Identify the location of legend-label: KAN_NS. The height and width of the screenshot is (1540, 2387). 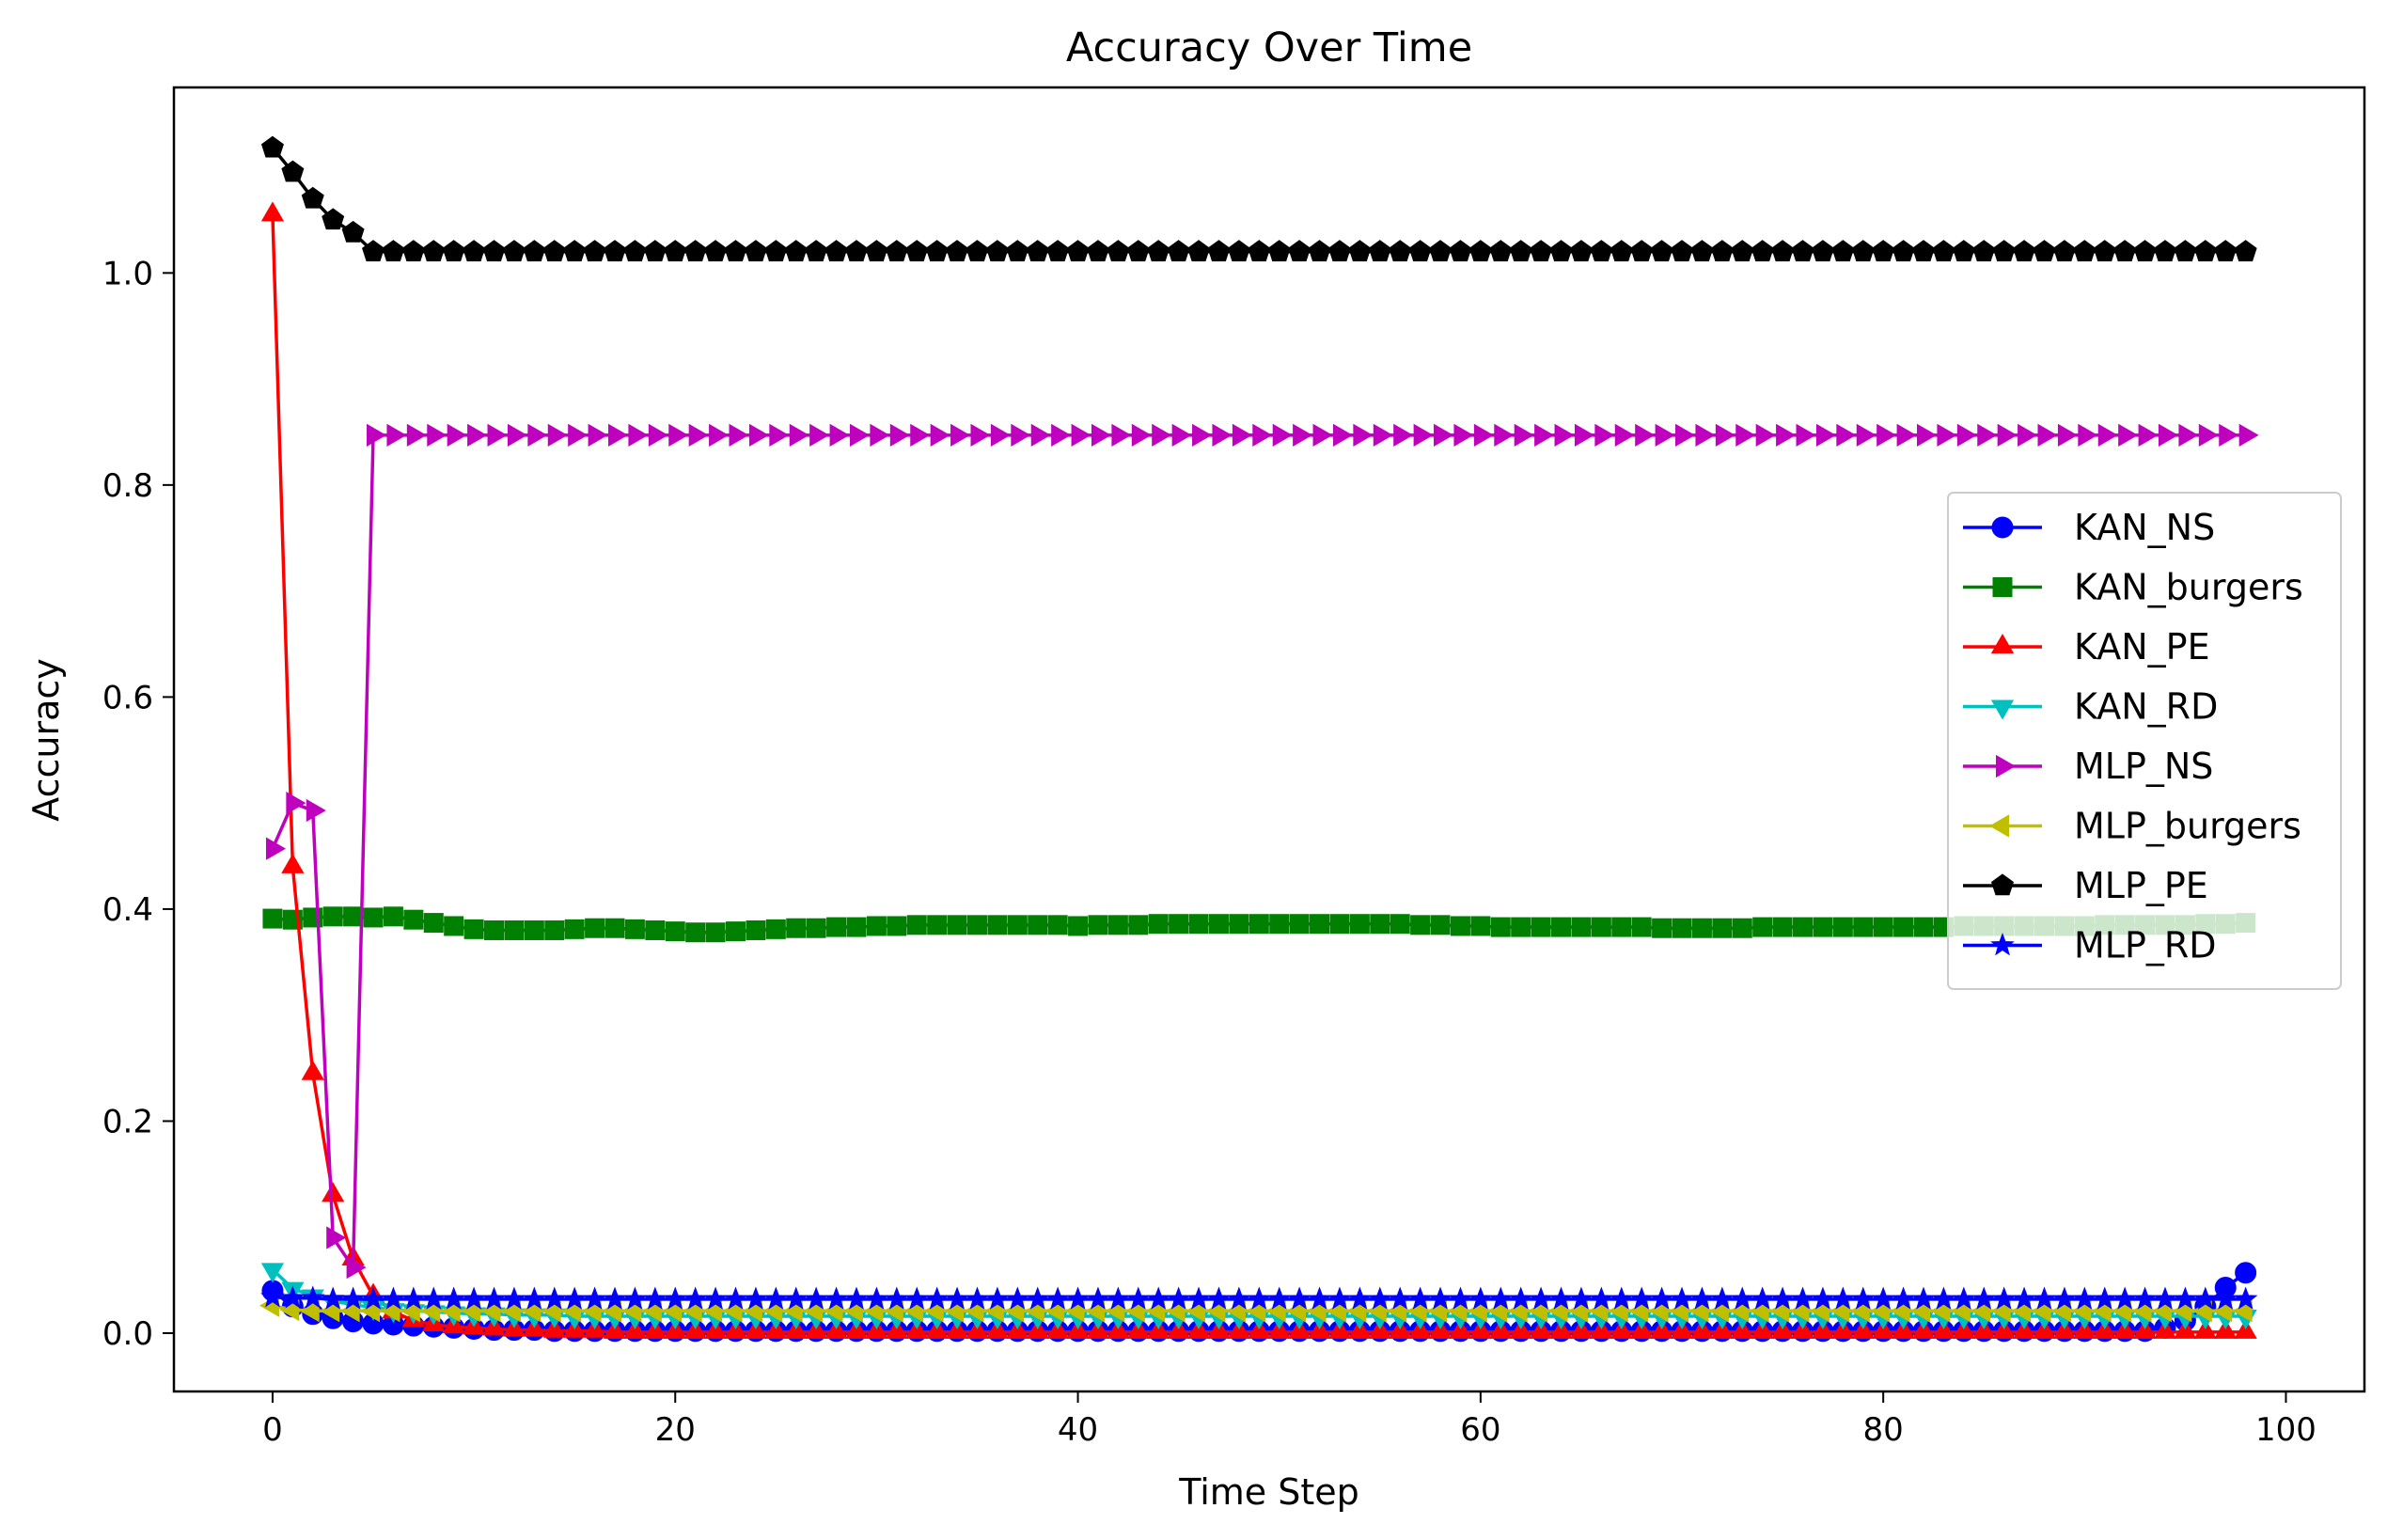
(2144, 527).